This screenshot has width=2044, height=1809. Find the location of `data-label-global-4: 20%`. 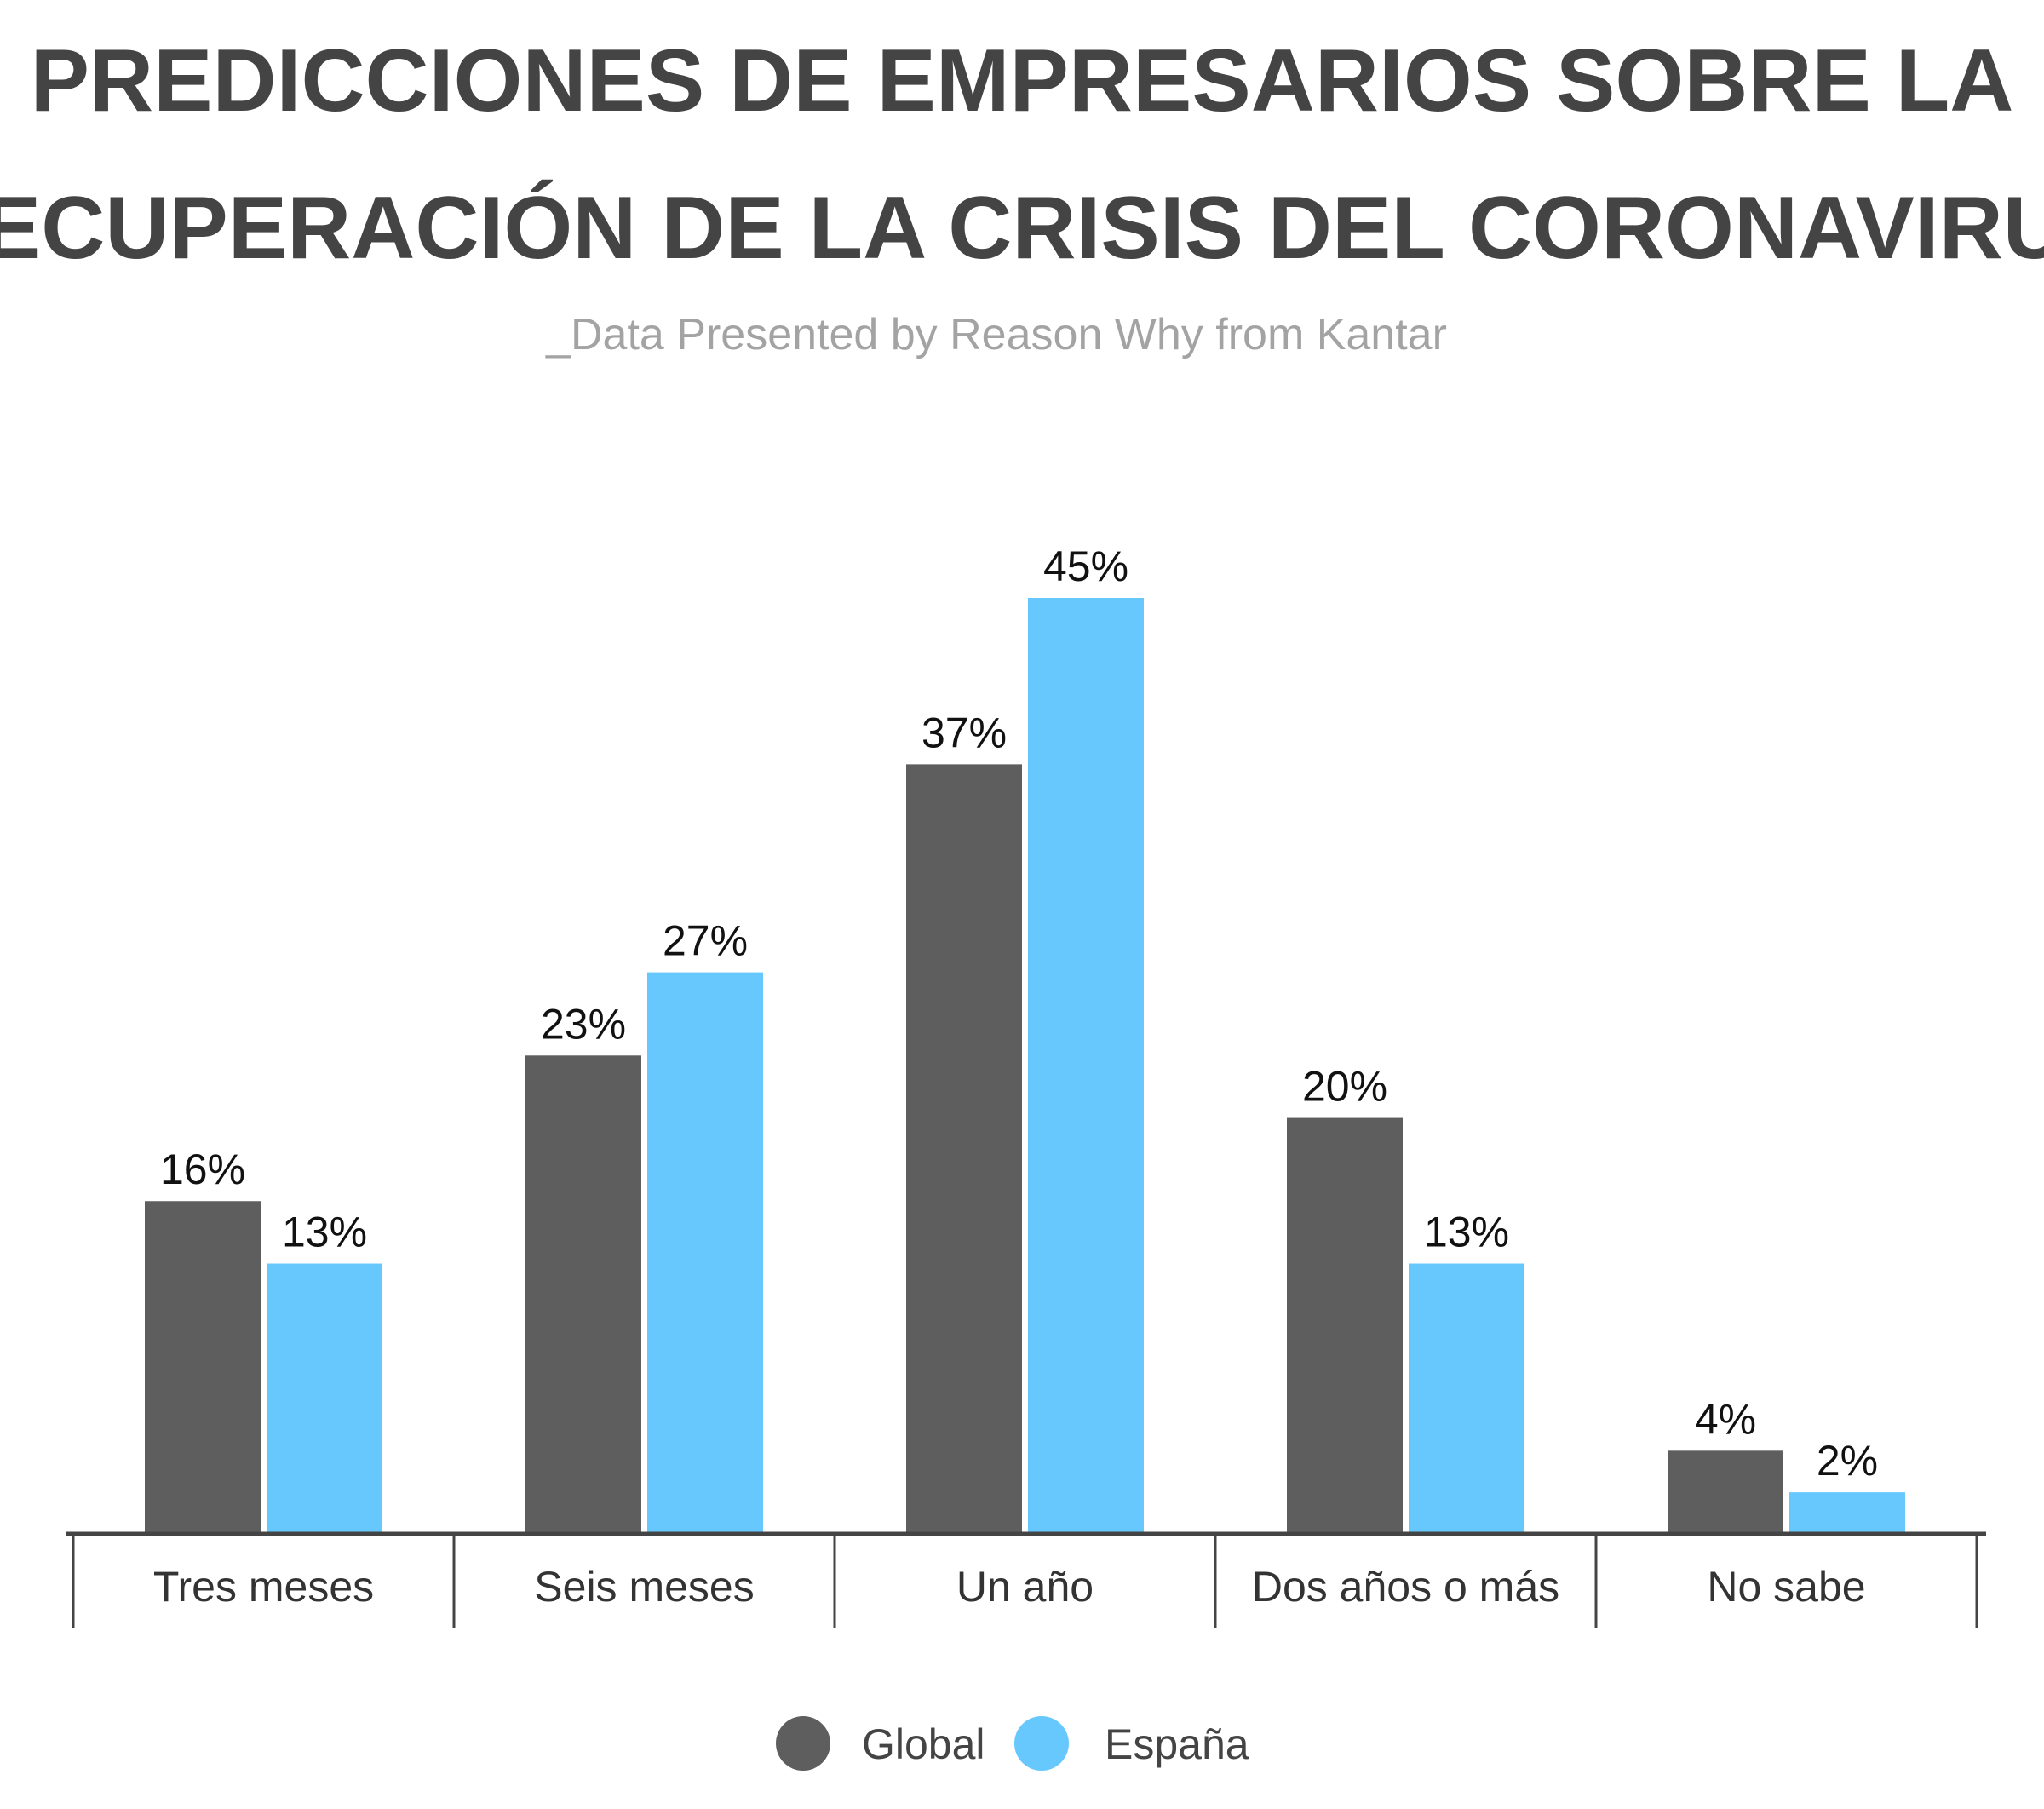

data-label-global-4: 20% is located at coordinates (1344, 1087).